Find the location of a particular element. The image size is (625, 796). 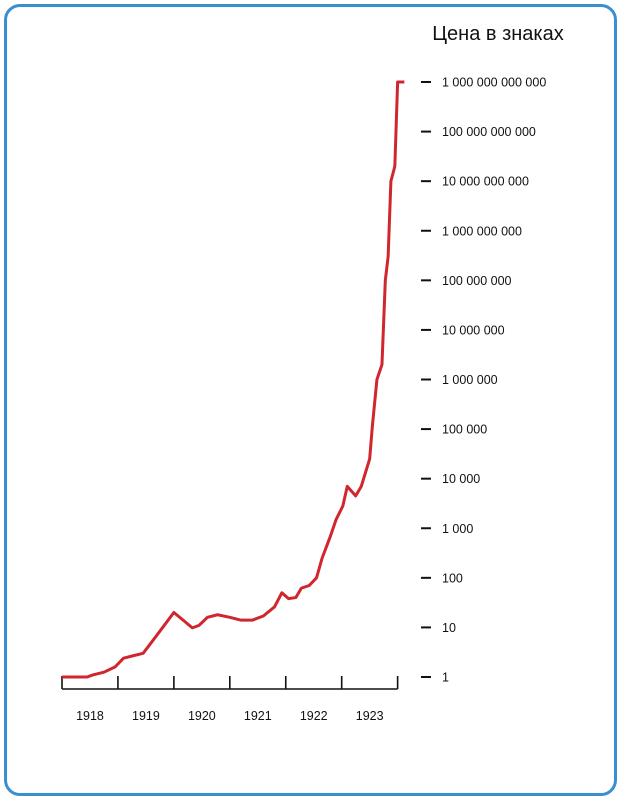

y-tick-label-11: 100 000 000 000 is located at coordinates (489, 132).